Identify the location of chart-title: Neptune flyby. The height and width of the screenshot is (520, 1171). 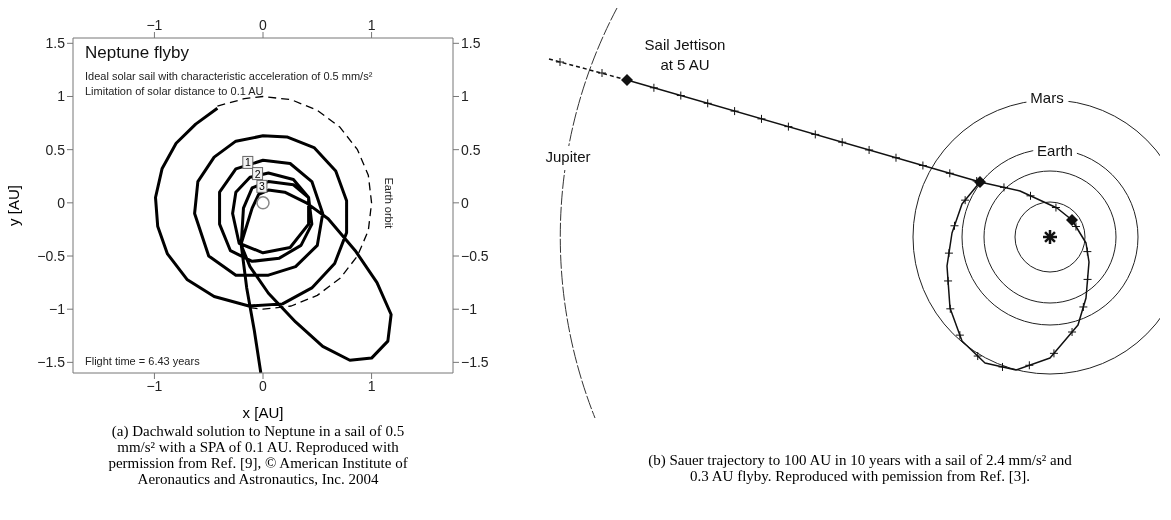
(137, 52).